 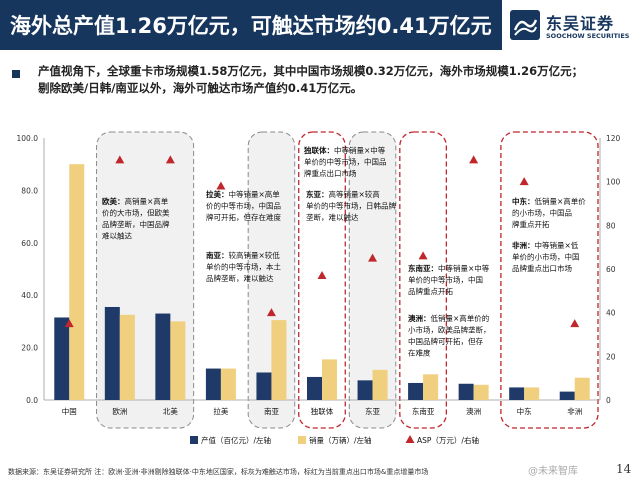 What do you see at coordinates (611, 269) in the screenshot?
I see `right-tick-label: 60` at bounding box center [611, 269].